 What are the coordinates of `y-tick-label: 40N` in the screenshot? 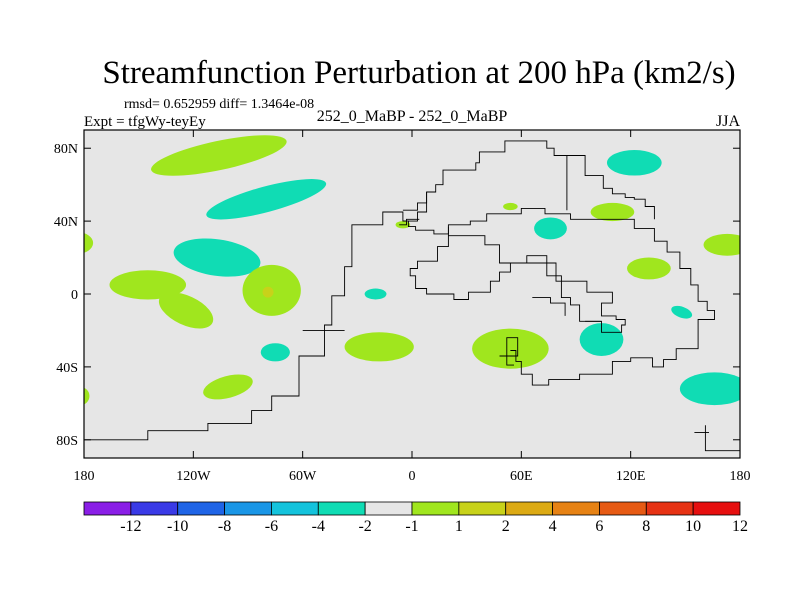 It's located at (66, 222).